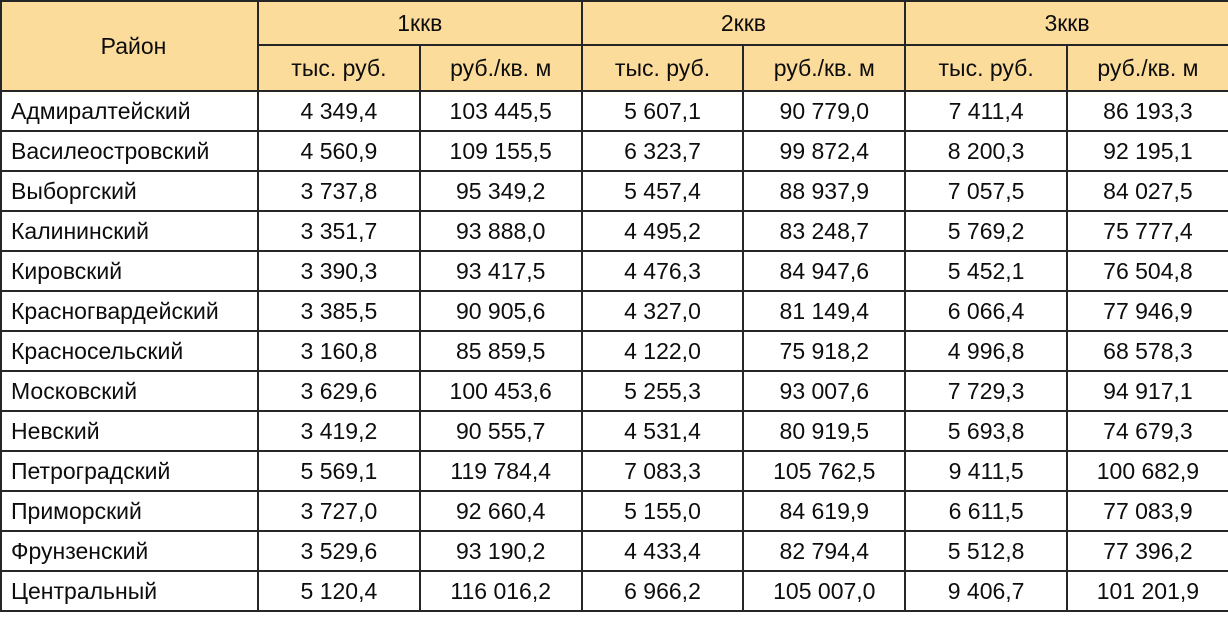  I want to click on value-cell: 92 195,1, so click(1147, 151).